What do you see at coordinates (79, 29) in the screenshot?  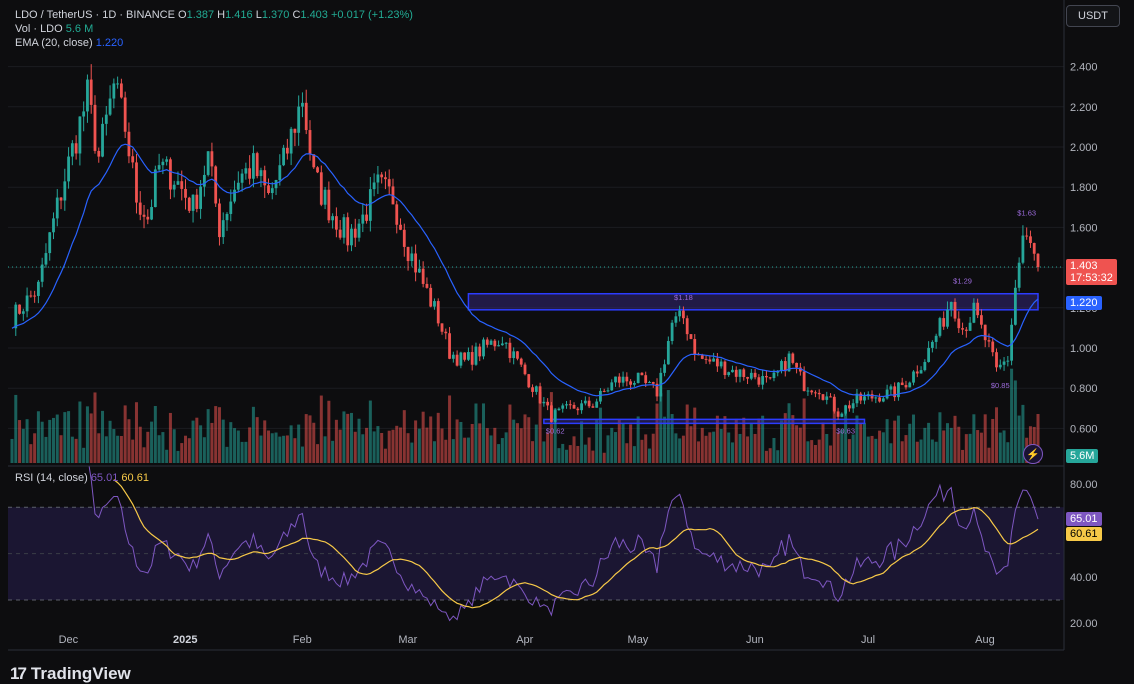 I see `volume-value: 5.6 M` at bounding box center [79, 29].